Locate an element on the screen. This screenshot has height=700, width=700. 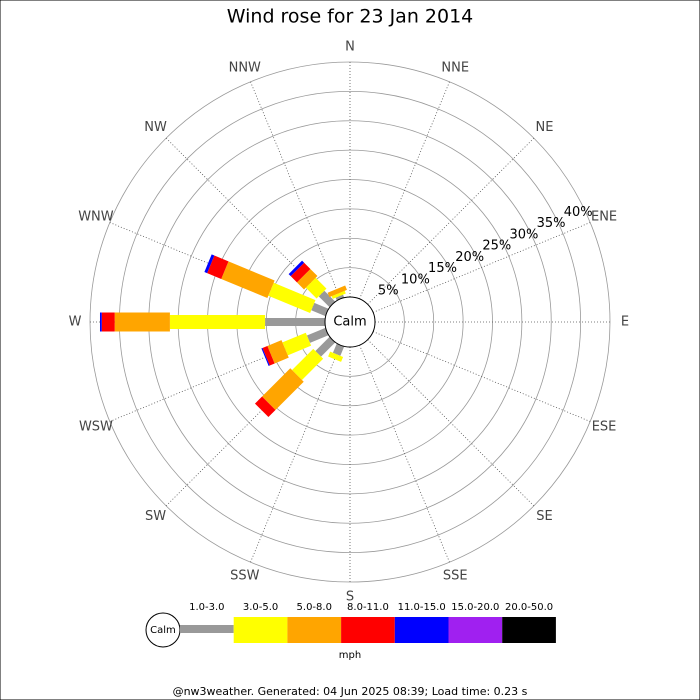
legend-label: 15.0-20.0 is located at coordinates (475, 607).